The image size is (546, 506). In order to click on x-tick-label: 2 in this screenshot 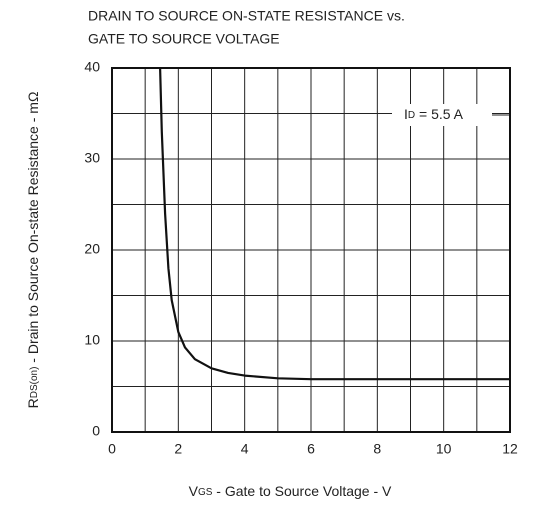, I will do `click(178, 449)`.